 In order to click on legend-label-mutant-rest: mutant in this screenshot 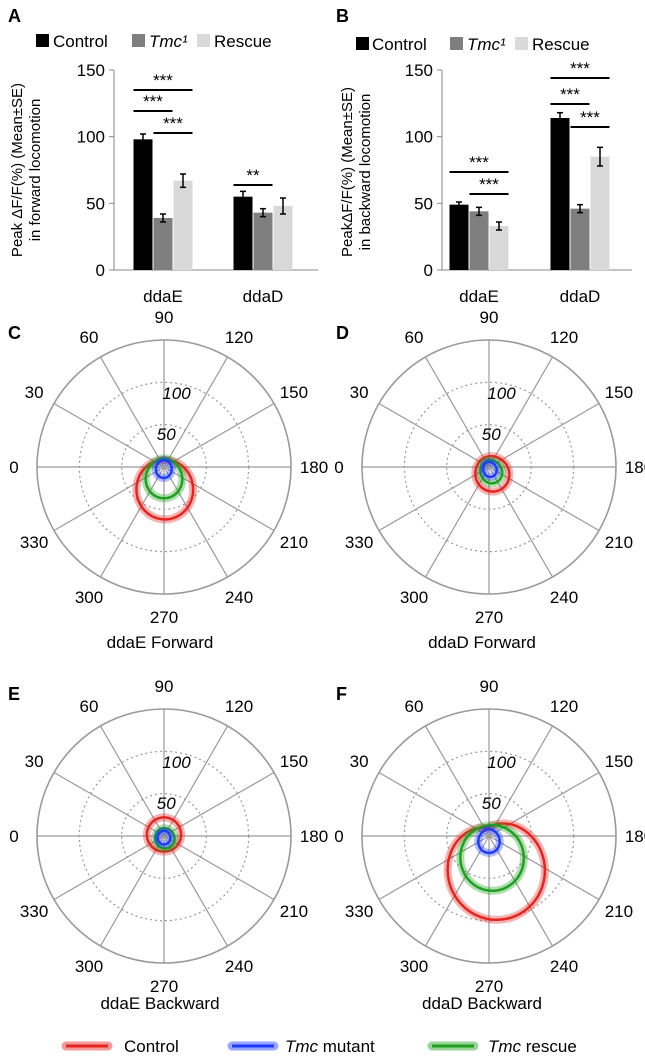, I will do `click(346, 1046)`.